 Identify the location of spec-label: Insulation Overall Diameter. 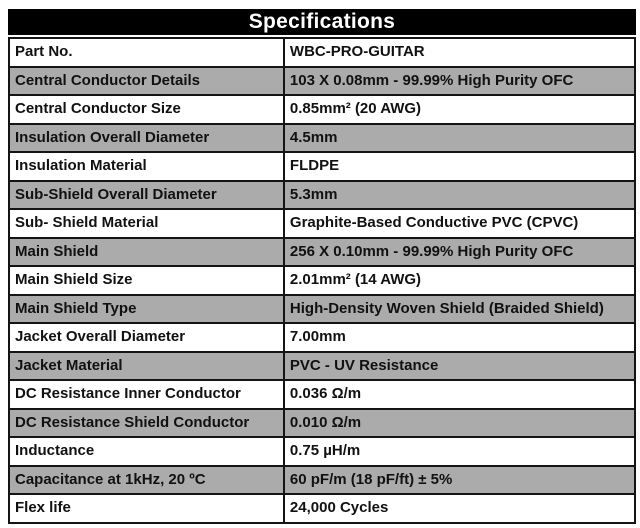
(146, 137).